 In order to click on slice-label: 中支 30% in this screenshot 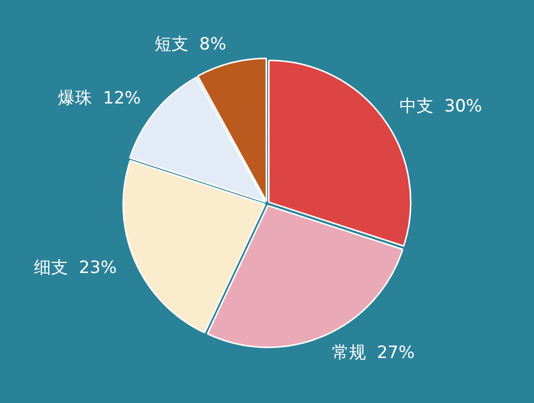, I will do `click(440, 106)`.